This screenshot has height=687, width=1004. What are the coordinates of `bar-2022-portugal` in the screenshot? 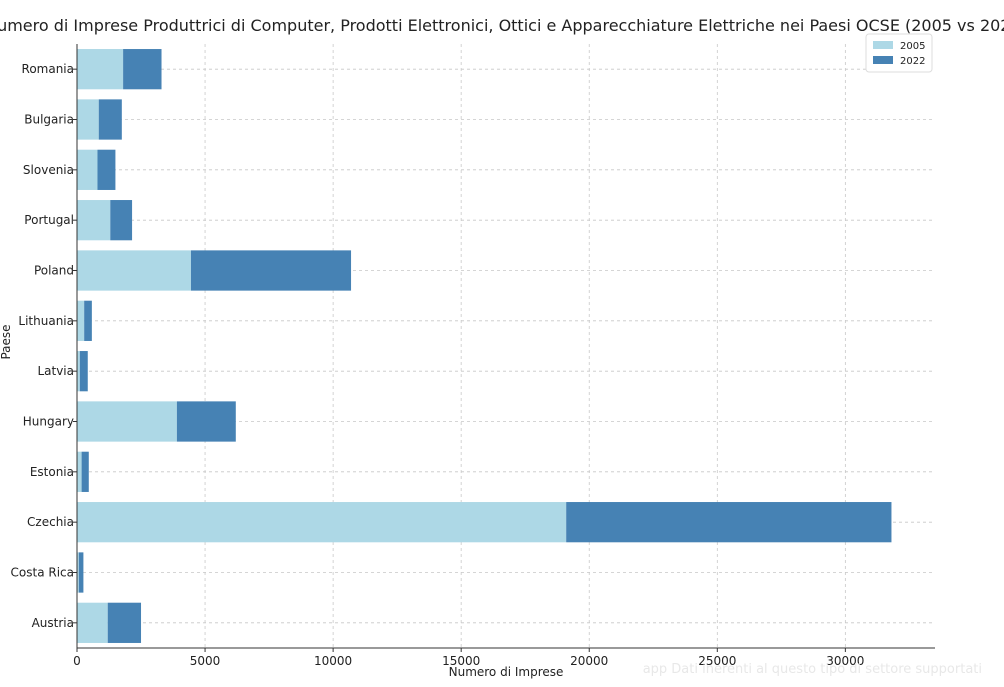 It's located at (121, 220).